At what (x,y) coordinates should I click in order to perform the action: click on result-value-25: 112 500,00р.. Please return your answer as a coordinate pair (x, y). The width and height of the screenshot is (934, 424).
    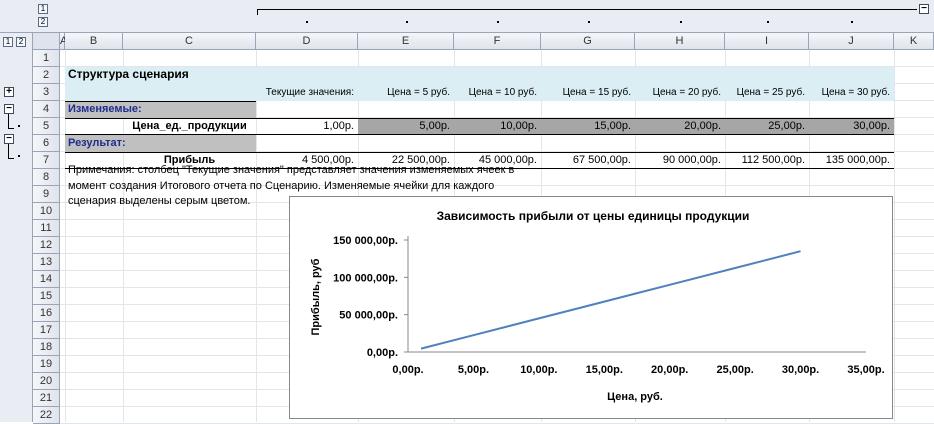
    Looking at the image, I should click on (767, 160).